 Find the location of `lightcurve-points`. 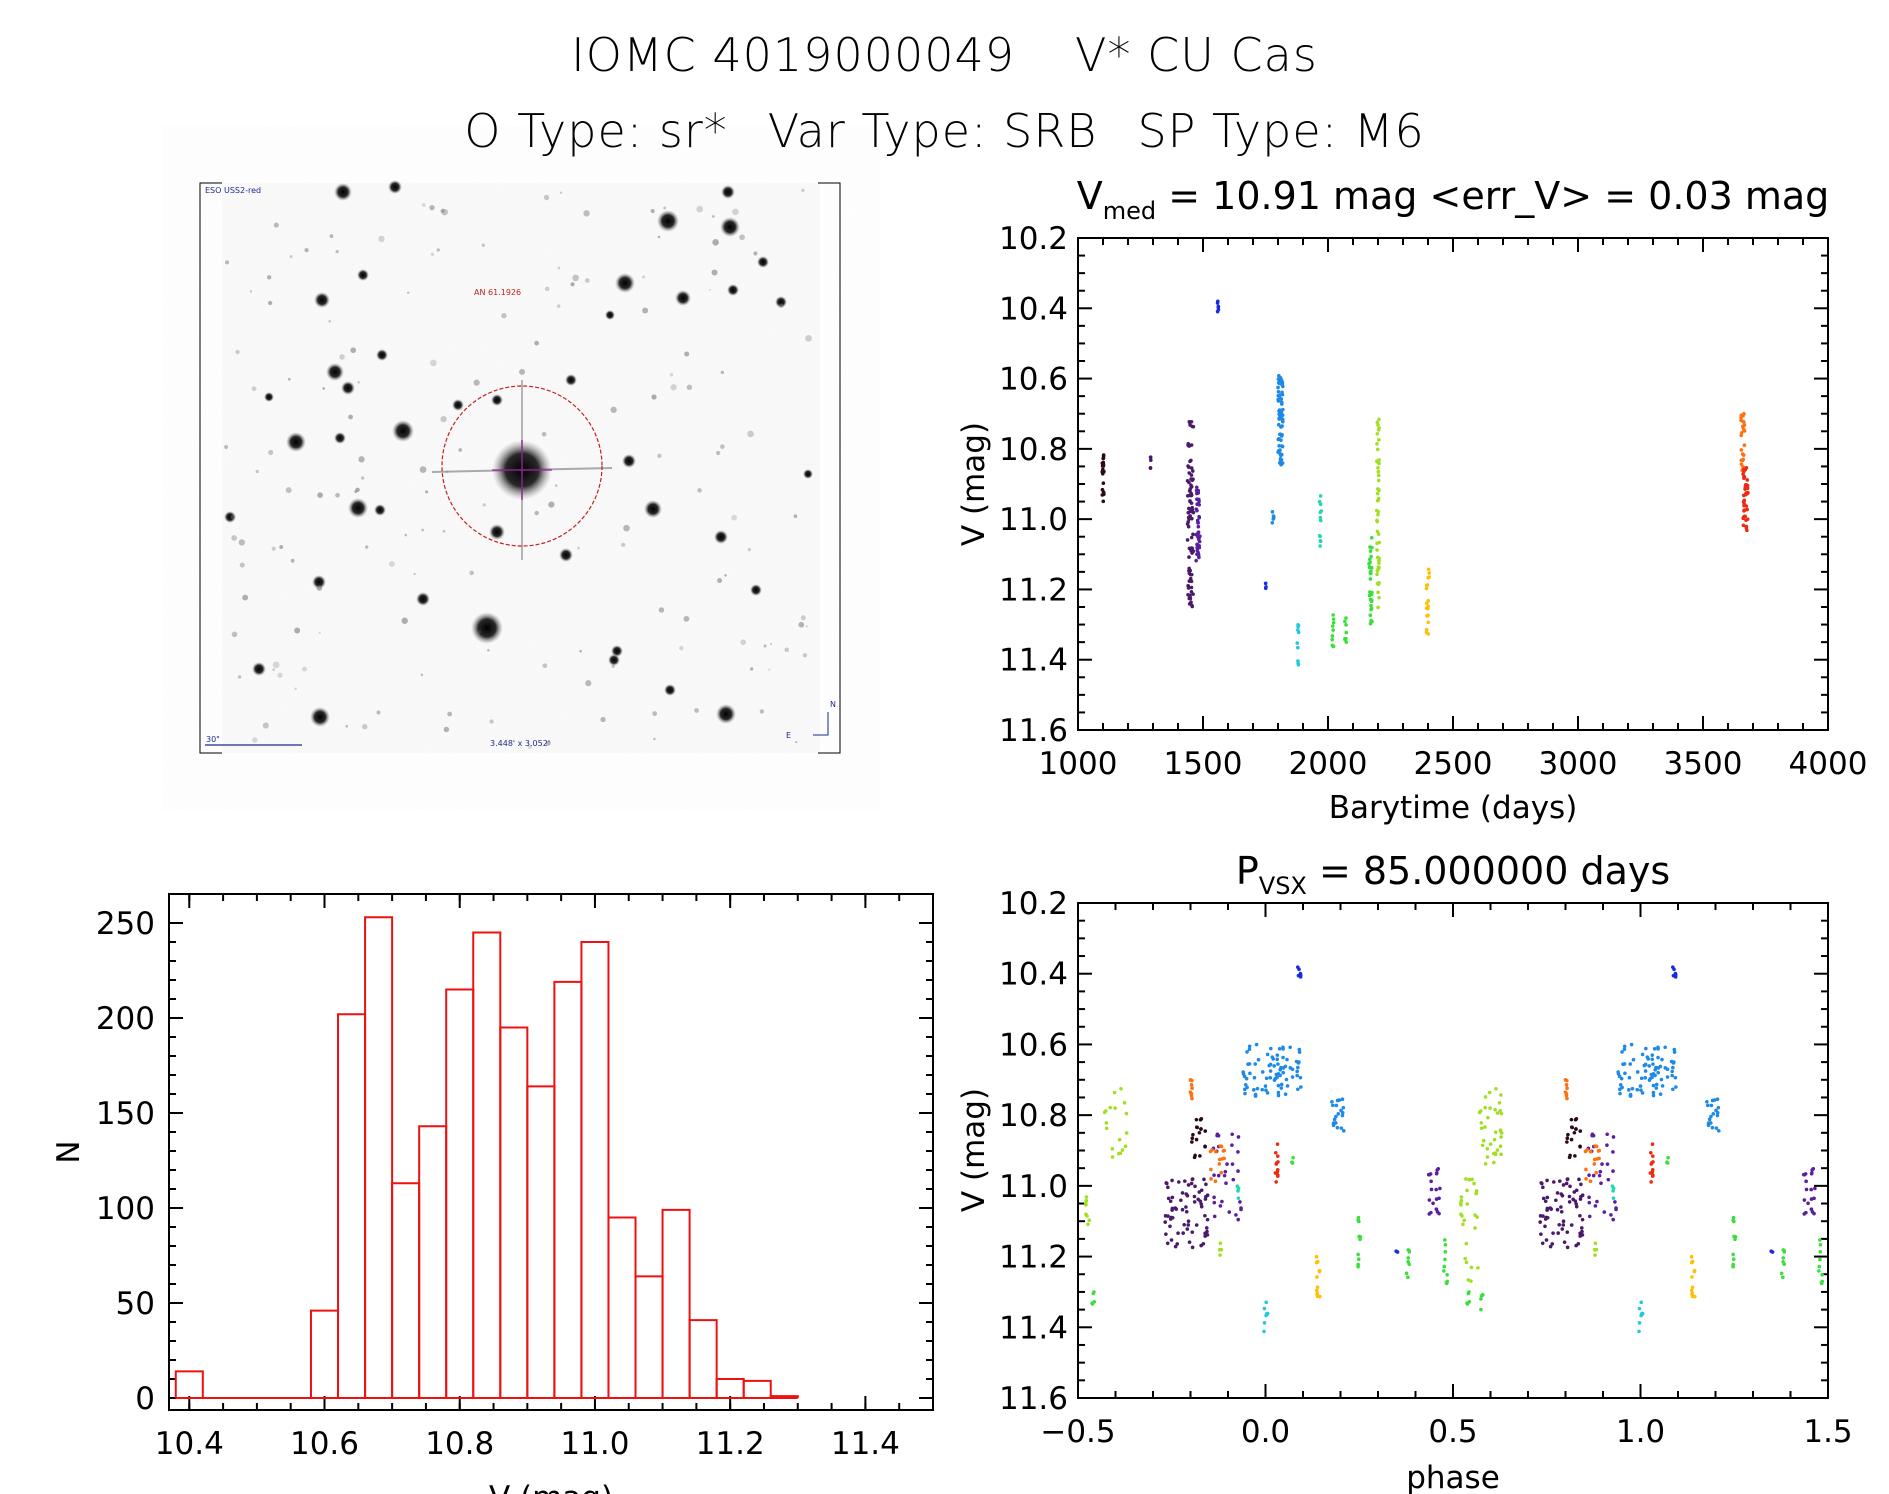

lightcurve-points is located at coordinates (1425, 483).